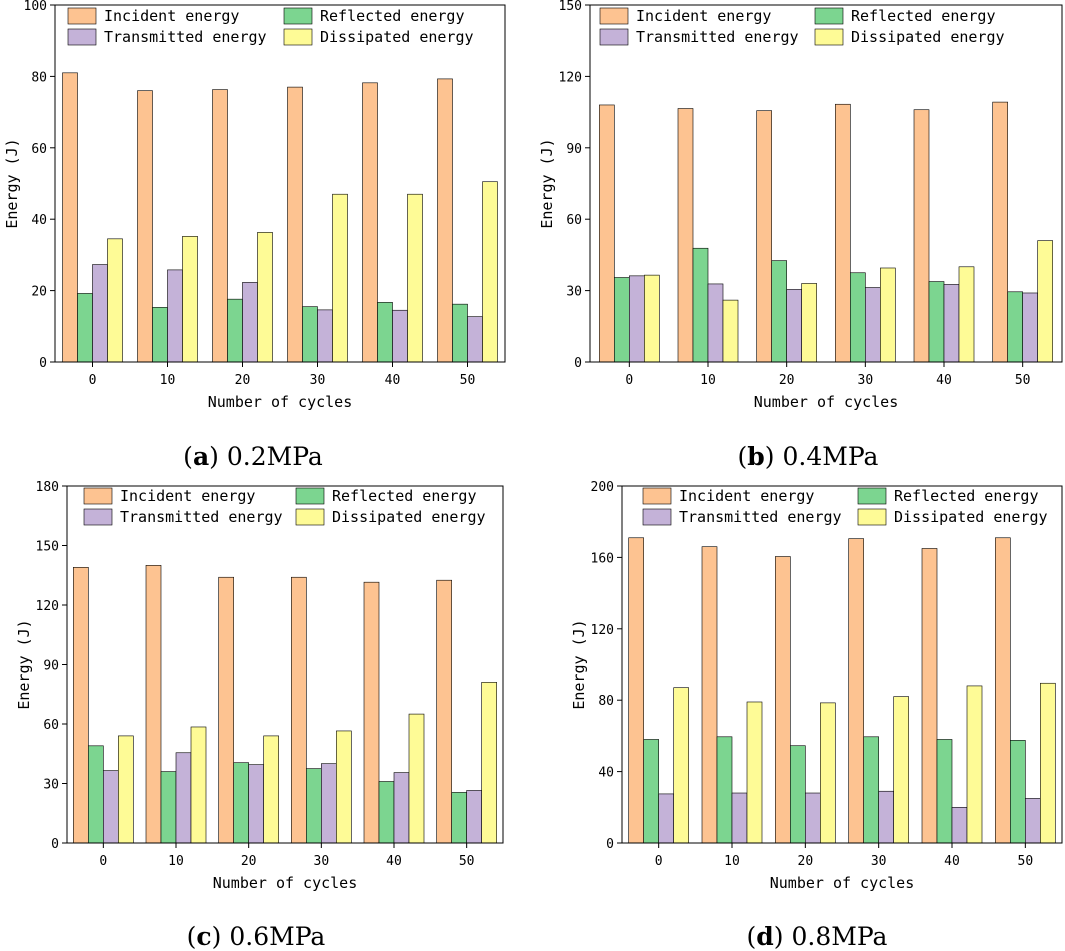 This screenshot has height=951, width=1065. What do you see at coordinates (606, 701) in the screenshot?
I see `y-tick-label: 80` at bounding box center [606, 701].